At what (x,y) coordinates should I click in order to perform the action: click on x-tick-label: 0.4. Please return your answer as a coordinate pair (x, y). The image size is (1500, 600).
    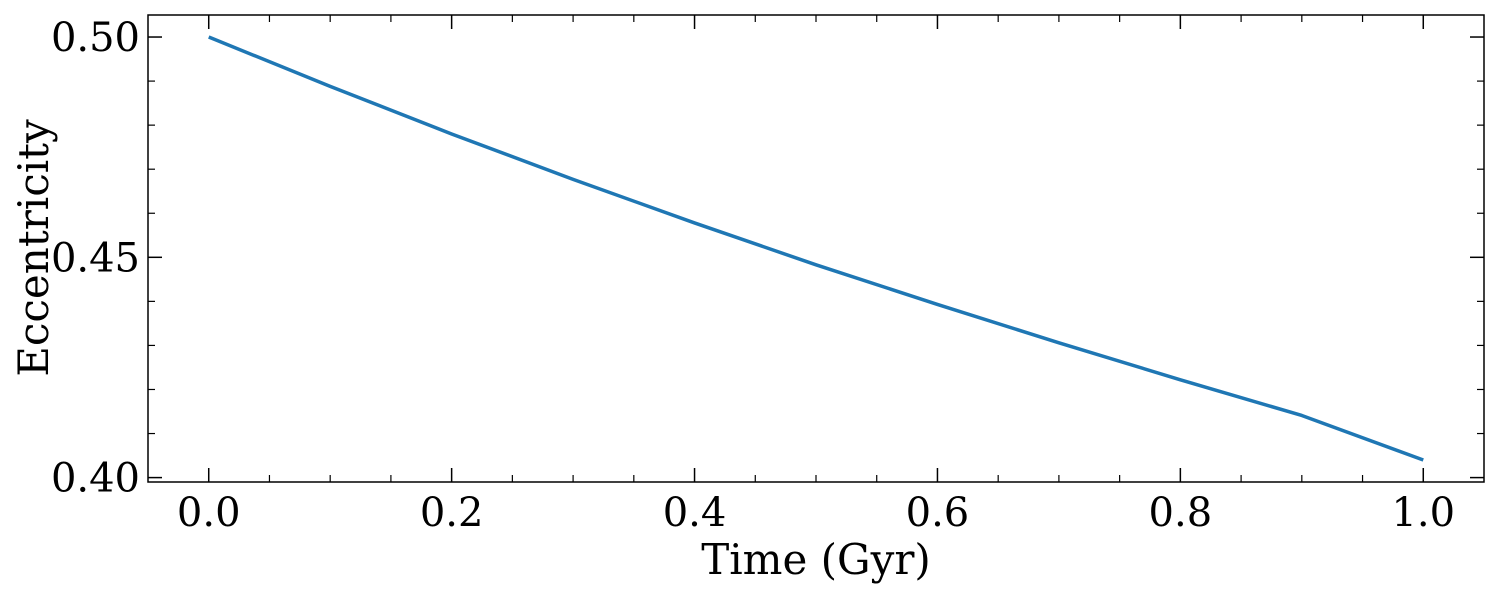
    Looking at the image, I should click on (695, 513).